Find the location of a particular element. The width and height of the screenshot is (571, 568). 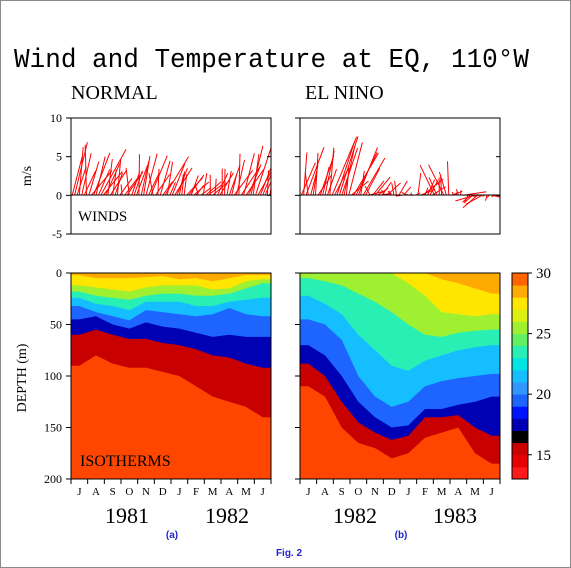

colorbar-tick-label: 25 is located at coordinates (543, 335).